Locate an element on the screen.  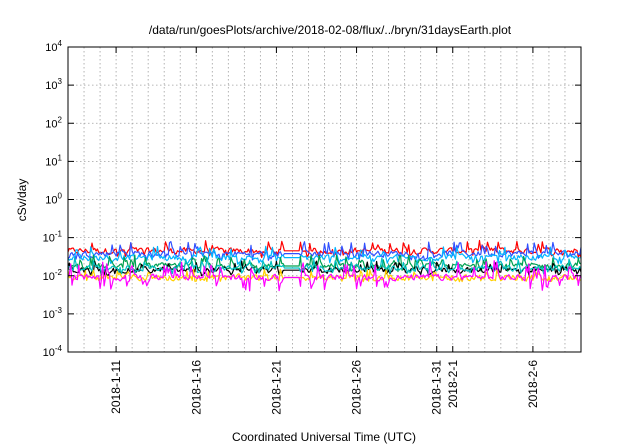
x-tick-label: 2018-2-6 is located at coordinates (533, 384).